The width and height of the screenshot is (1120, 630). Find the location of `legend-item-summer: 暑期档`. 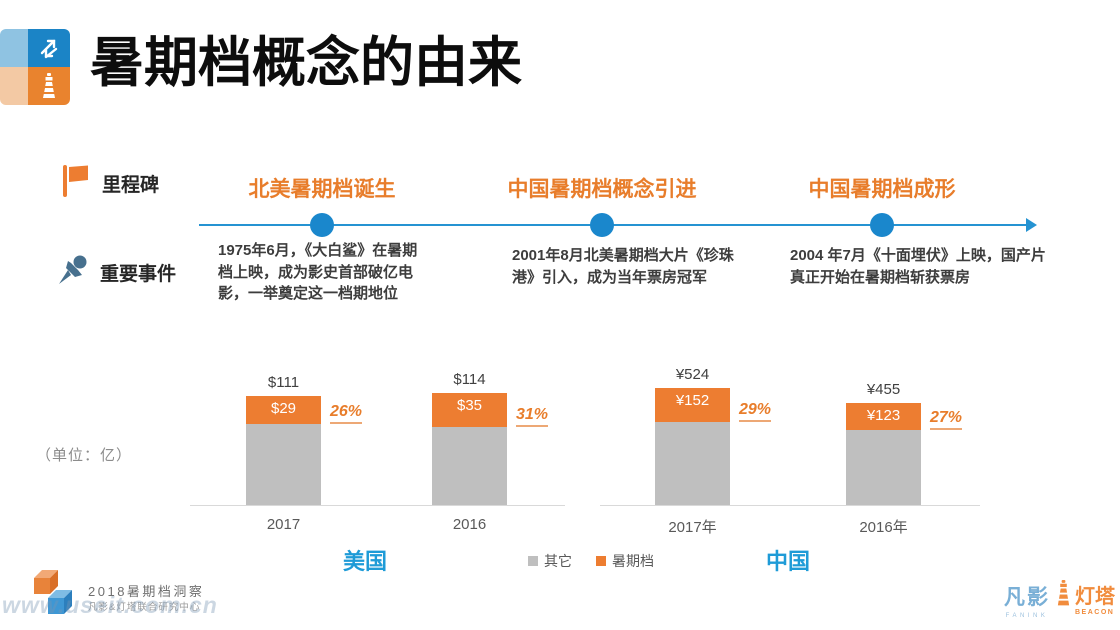

legend-item-summer: 暑期档 is located at coordinates (625, 561).